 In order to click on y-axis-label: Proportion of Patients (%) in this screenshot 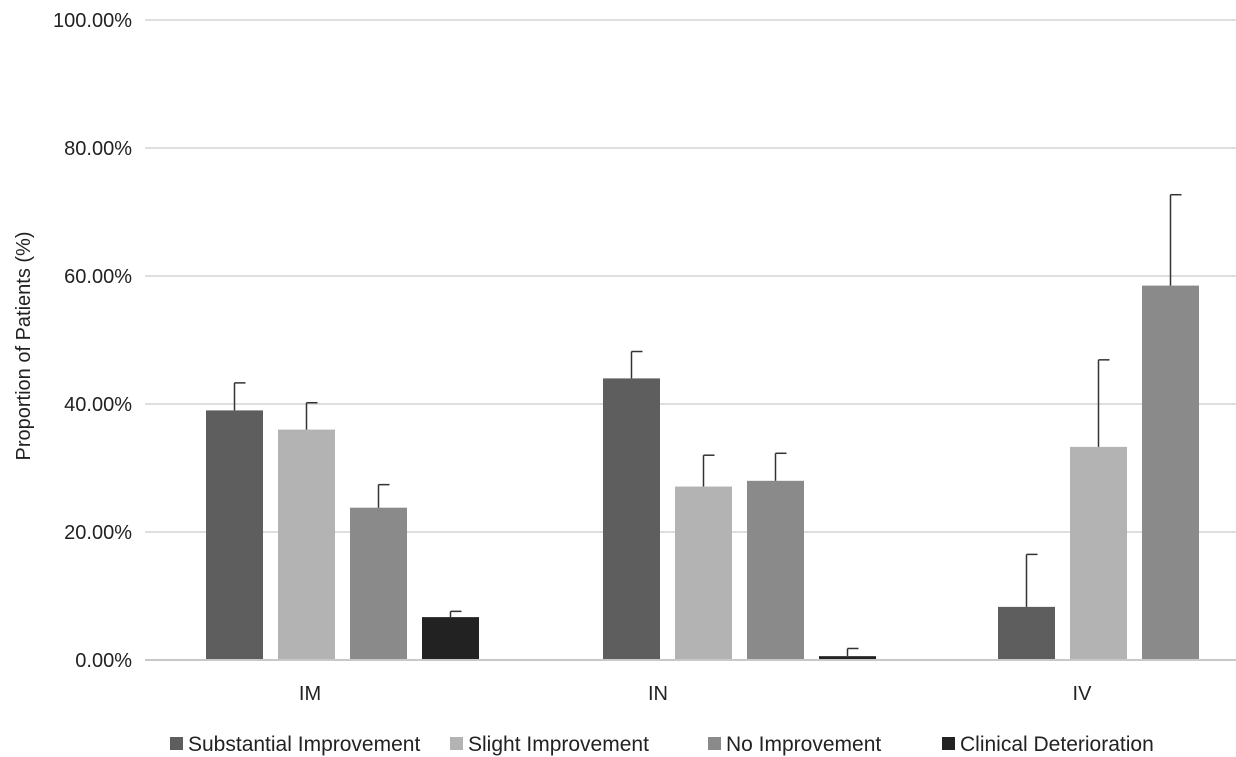, I will do `click(24, 346)`.